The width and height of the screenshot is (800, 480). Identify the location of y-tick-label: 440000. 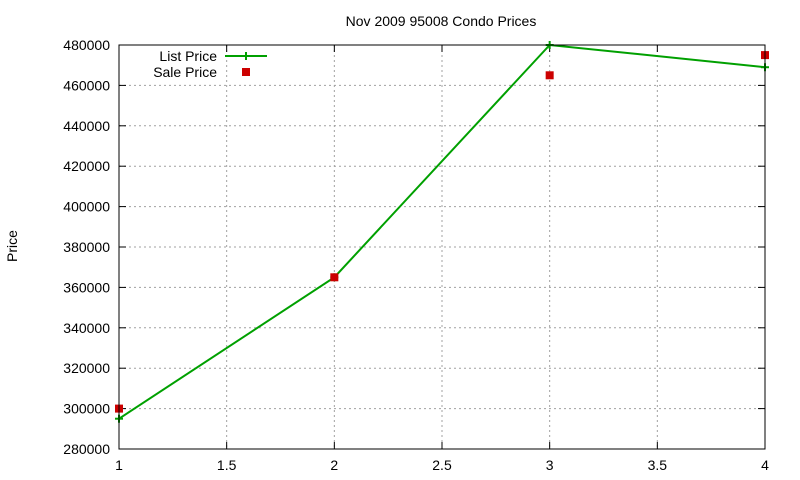
(86, 126).